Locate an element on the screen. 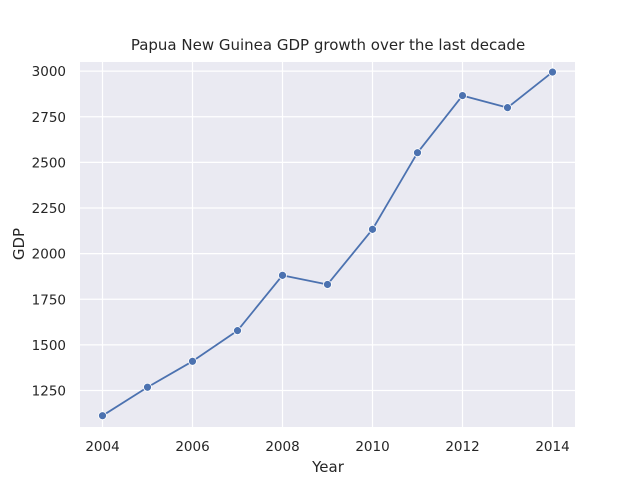  x-tick-label: 2006 is located at coordinates (192, 447).